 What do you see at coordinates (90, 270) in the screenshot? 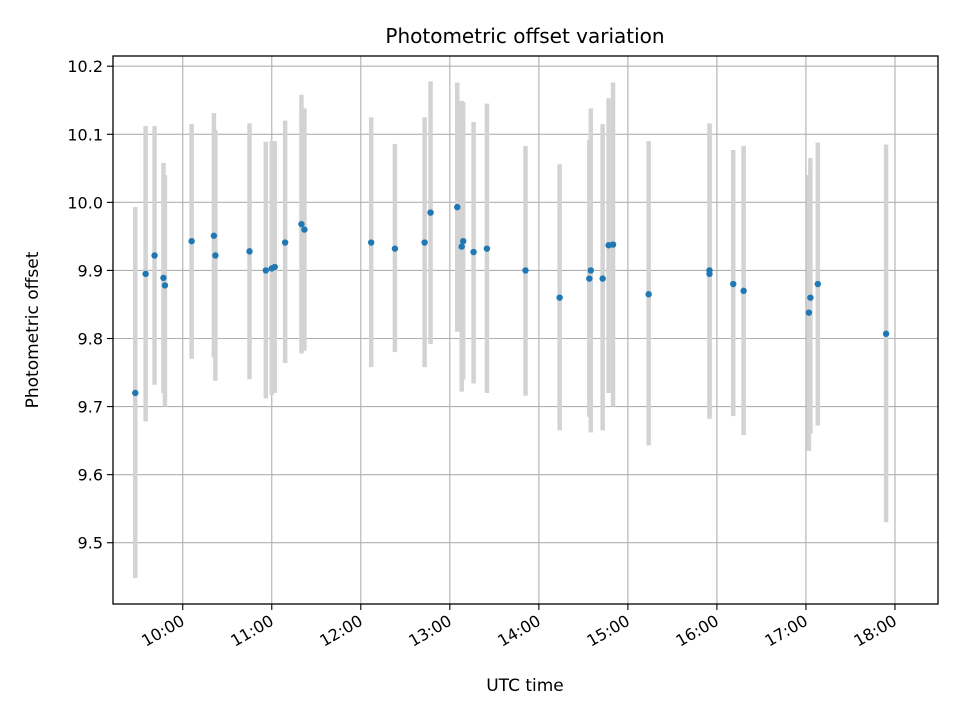
I see `y-tick-label: 9.9` at bounding box center [90, 270].